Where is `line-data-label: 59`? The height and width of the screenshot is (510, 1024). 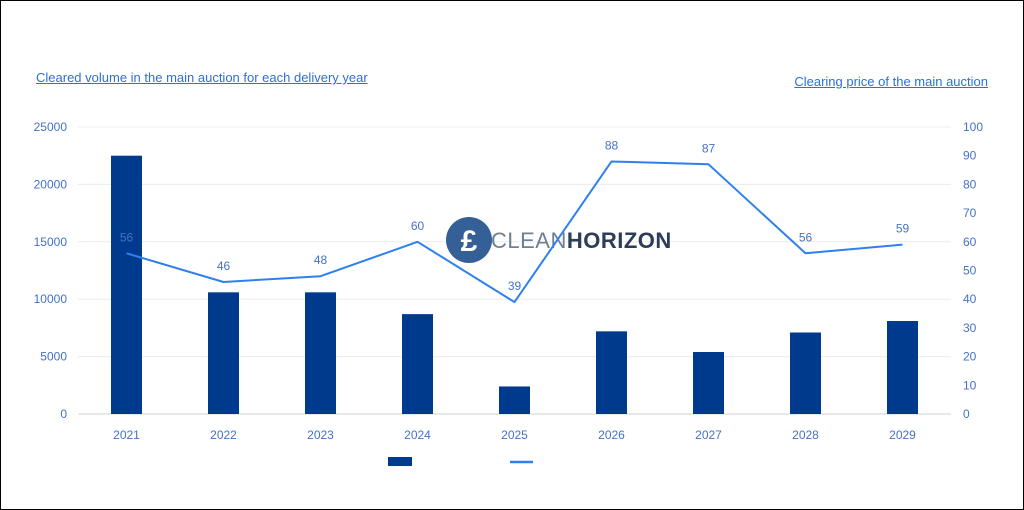
line-data-label: 59 is located at coordinates (903, 229).